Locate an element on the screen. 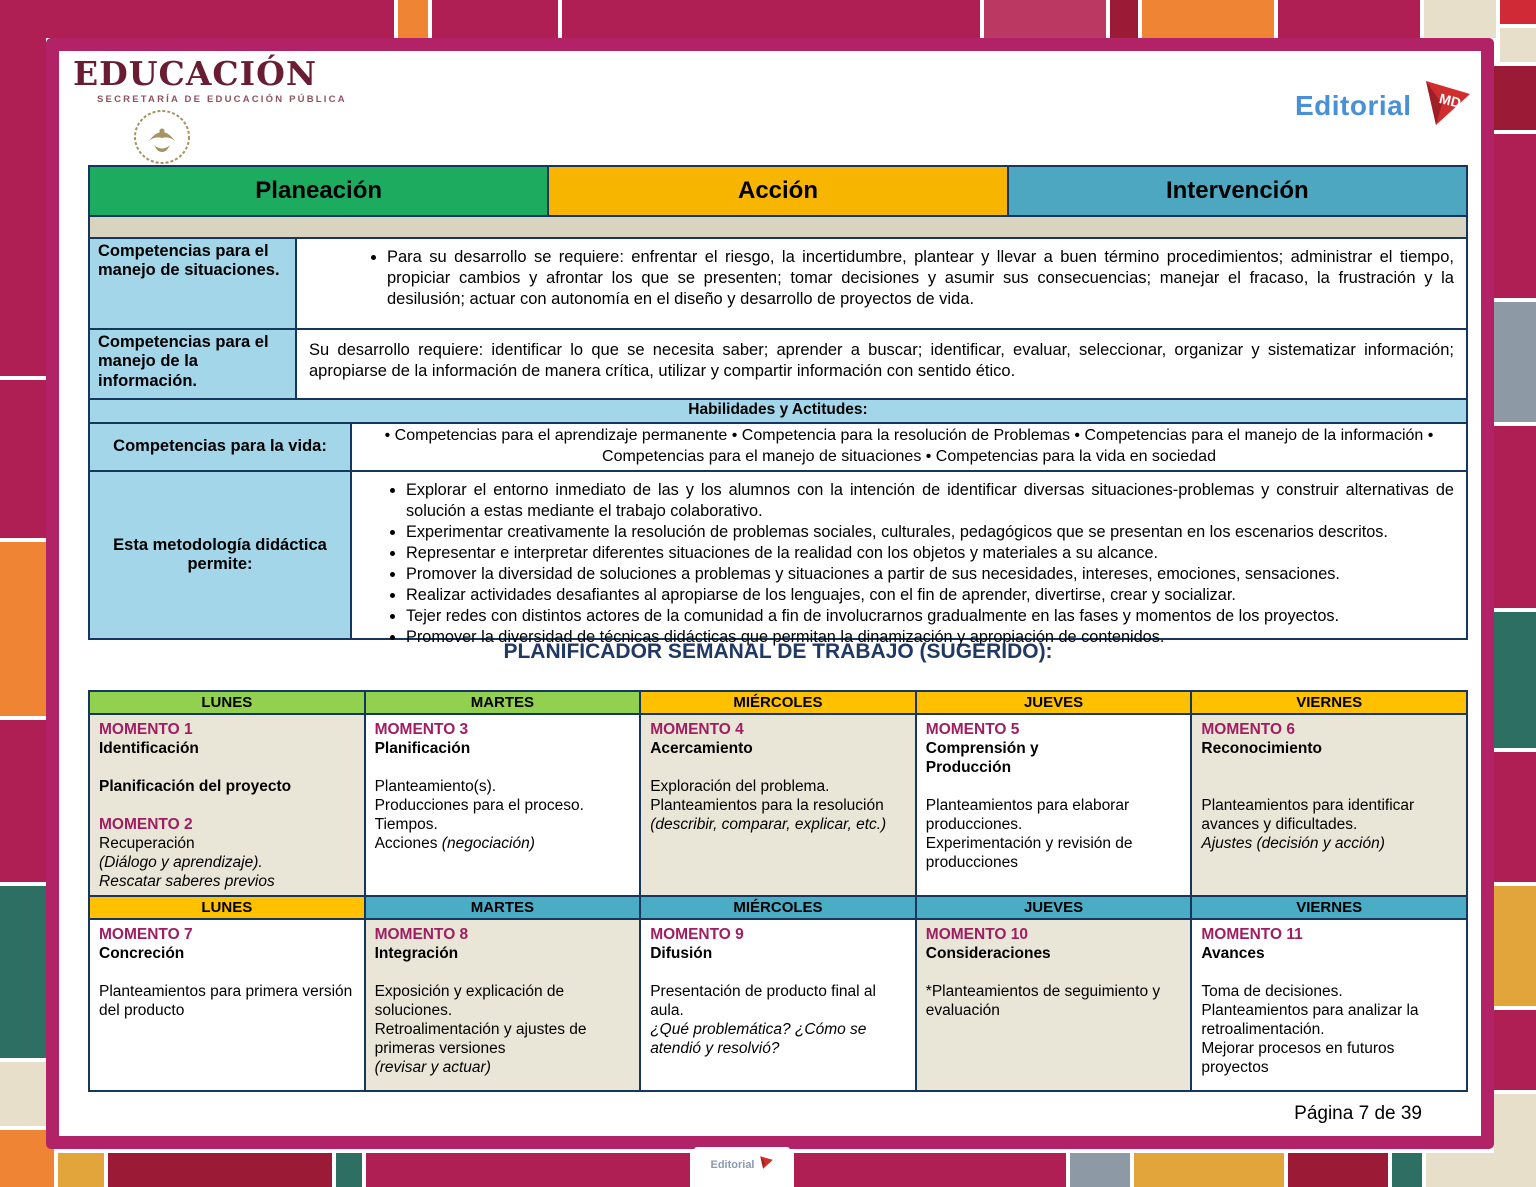 This screenshot has width=1536, height=1187. text-line: Integración is located at coordinates (416, 953).